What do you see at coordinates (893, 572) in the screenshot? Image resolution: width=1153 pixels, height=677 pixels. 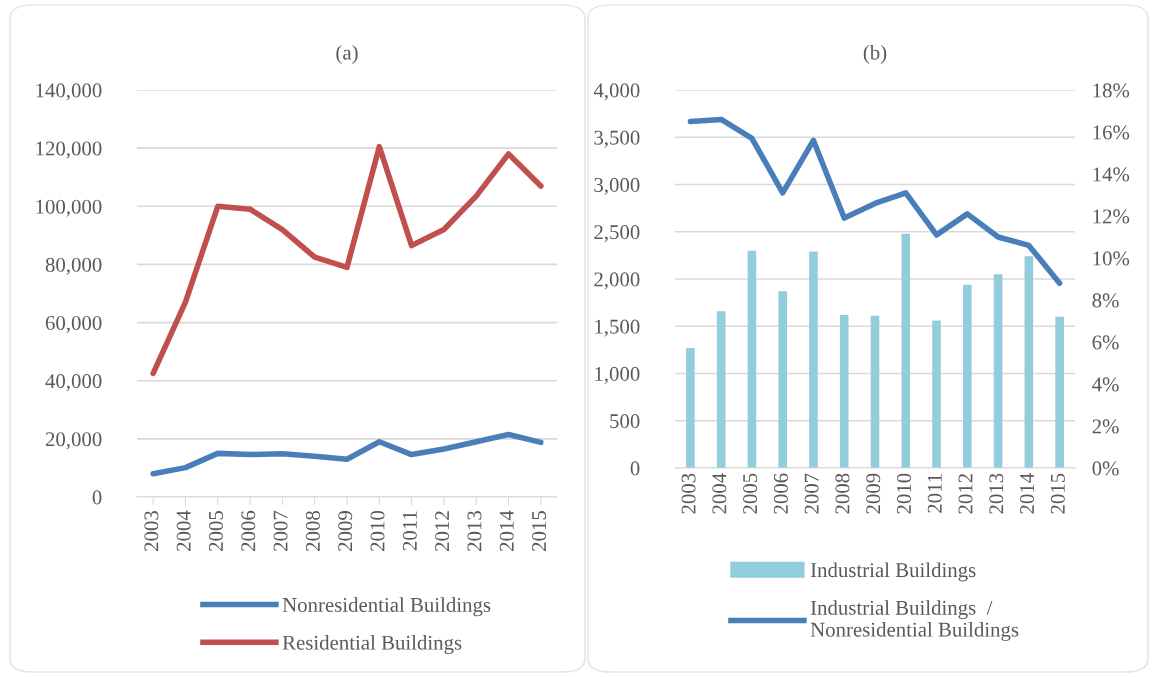 I see `legend-label: Industrial Buildings` at bounding box center [893, 572].